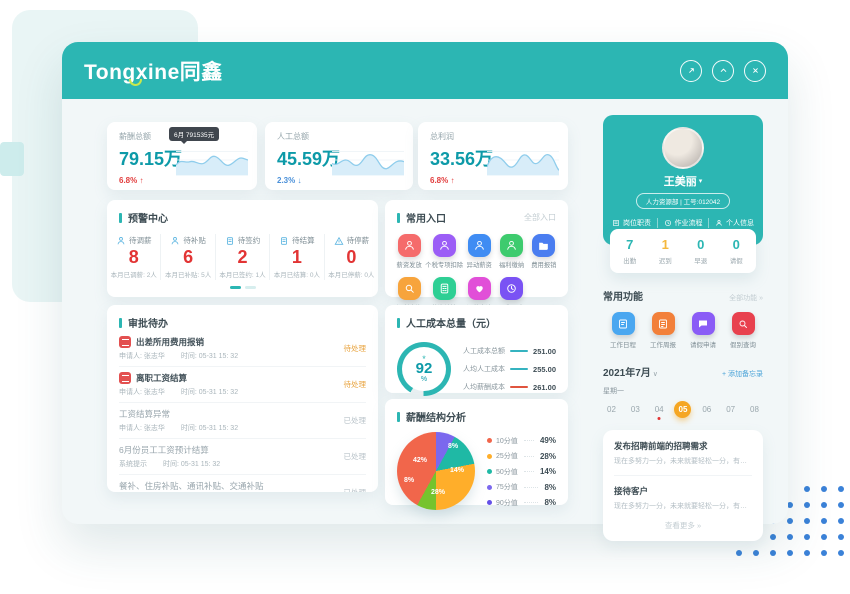  I want to click on user-name: 王美丽, so click(683, 181).